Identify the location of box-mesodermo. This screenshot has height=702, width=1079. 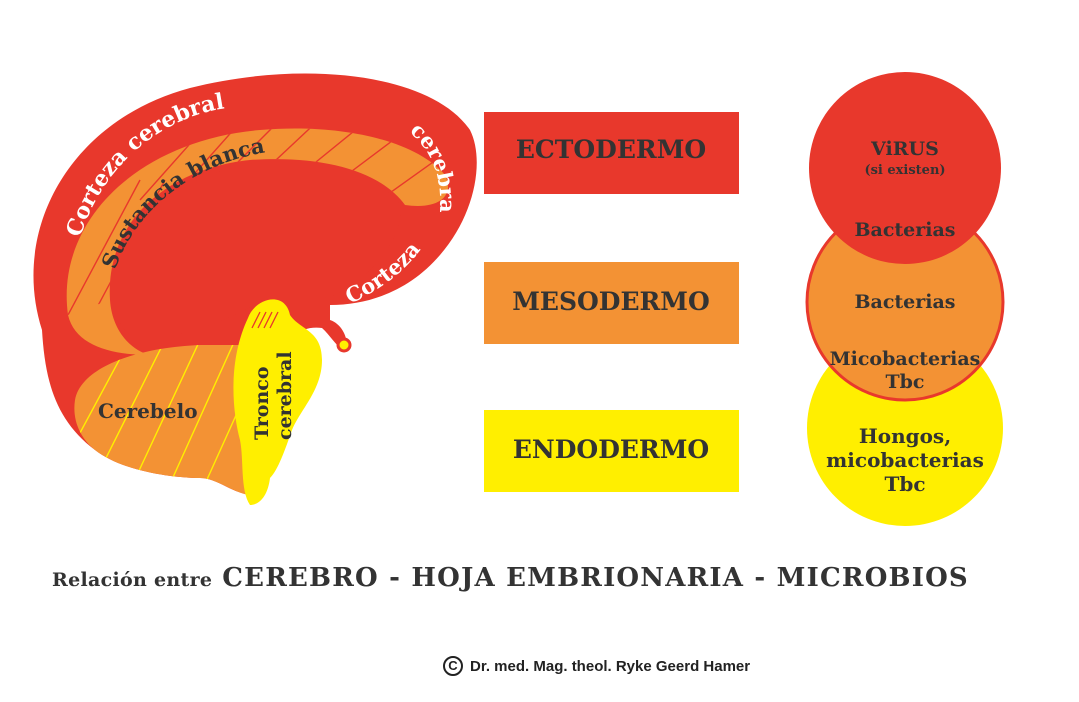
(611, 303).